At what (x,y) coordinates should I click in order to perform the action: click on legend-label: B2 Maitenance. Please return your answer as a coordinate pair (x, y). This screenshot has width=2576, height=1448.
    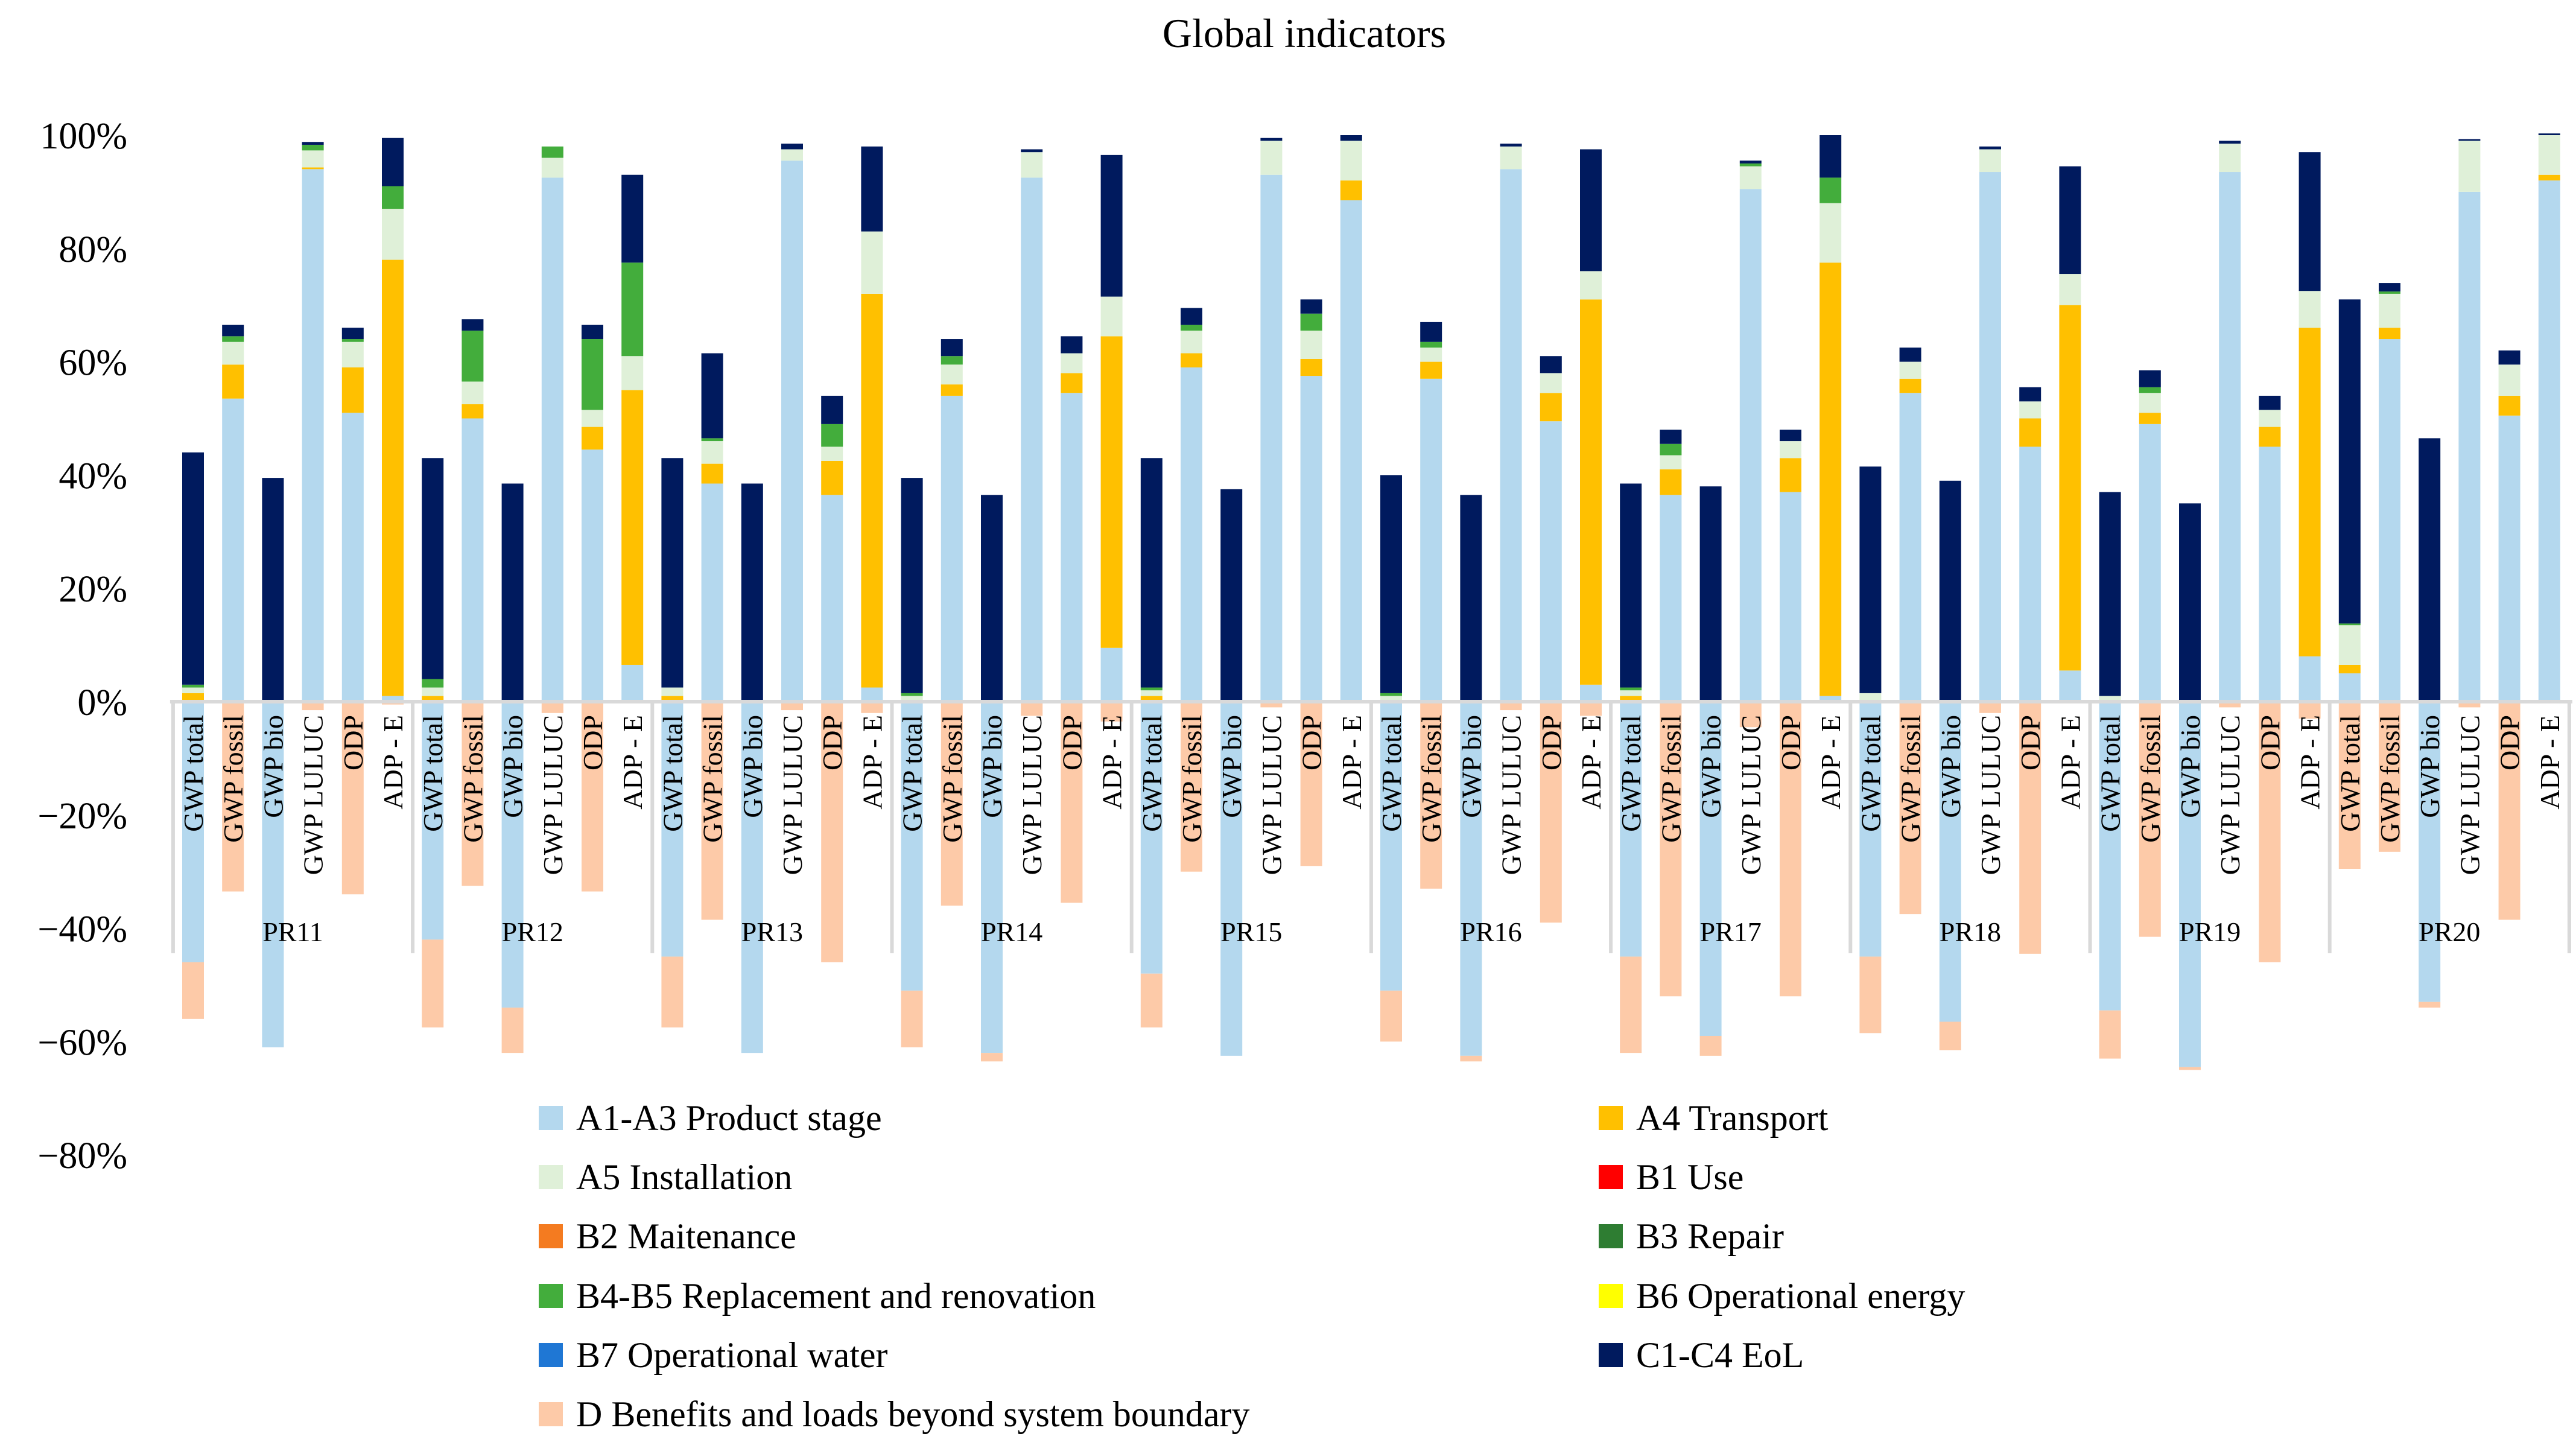
    Looking at the image, I should click on (686, 1236).